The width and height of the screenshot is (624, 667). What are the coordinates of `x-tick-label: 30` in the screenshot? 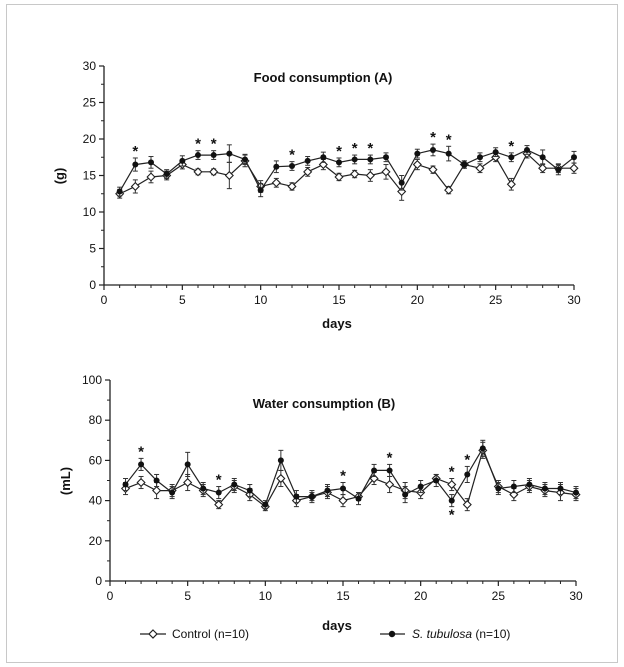 It's located at (574, 300).